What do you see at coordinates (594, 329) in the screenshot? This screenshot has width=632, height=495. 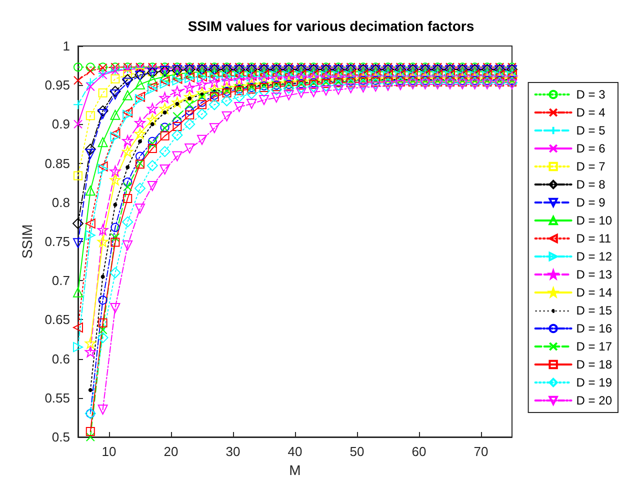 I see `legend-label: D = 16` at bounding box center [594, 329].